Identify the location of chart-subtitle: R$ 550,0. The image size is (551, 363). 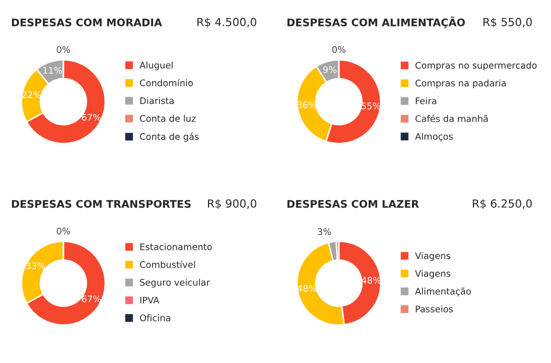
(508, 23).